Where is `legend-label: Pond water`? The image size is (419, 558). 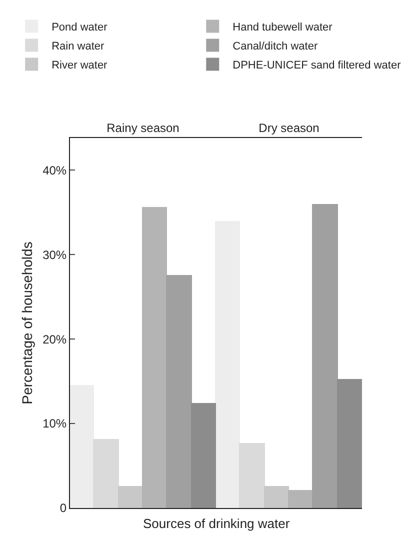
legend-label: Pond water is located at coordinates (80, 28).